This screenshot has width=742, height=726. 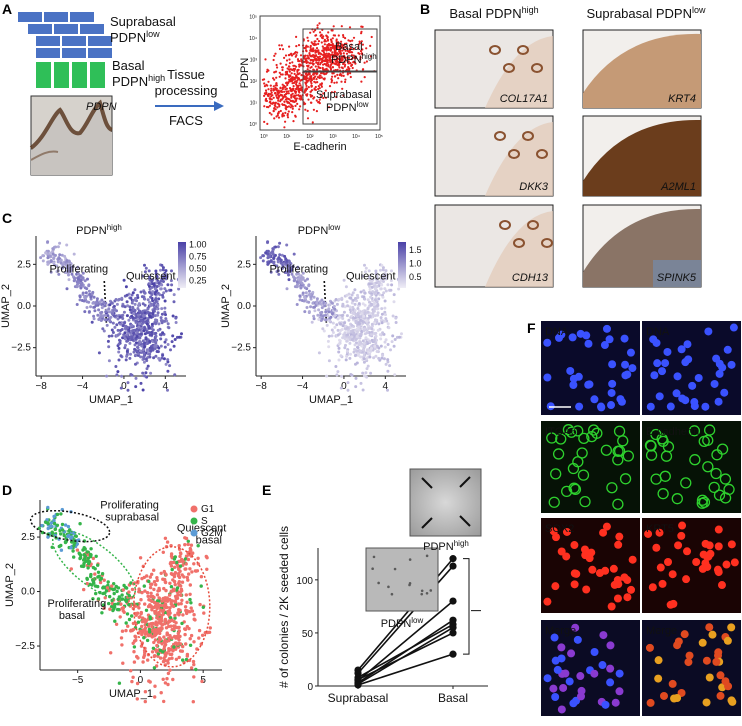 I want to click on svg-text: Suprabasal PDPNlow, so click(x=646, y=13).